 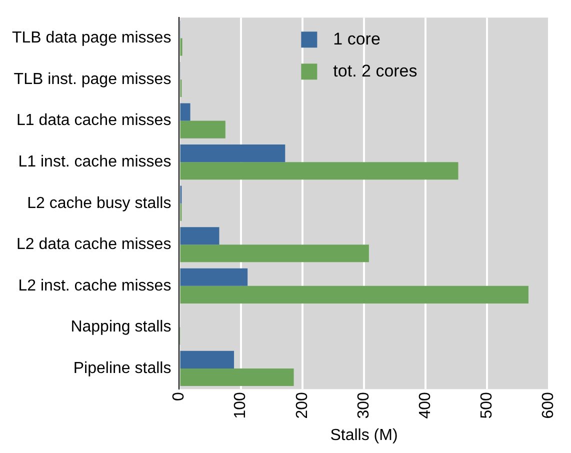 What do you see at coordinates (121, 327) in the screenshot?
I see `y-tick-label: Napping stalls` at bounding box center [121, 327].